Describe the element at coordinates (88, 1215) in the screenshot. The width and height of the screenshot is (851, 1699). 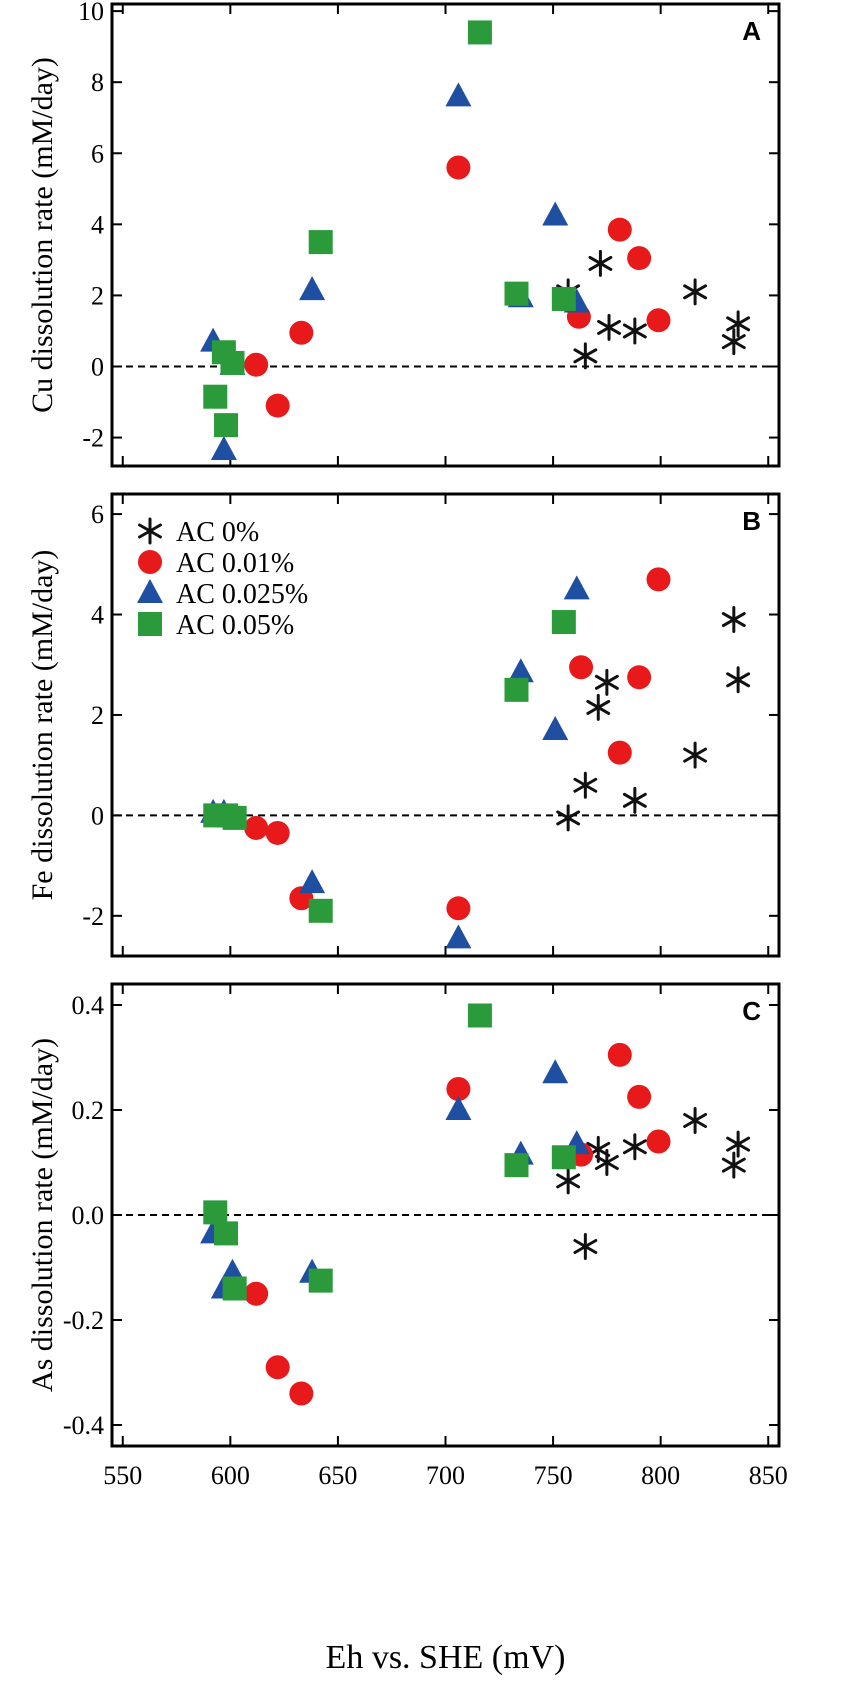
I see `y-tick-label: 0.0` at that location.